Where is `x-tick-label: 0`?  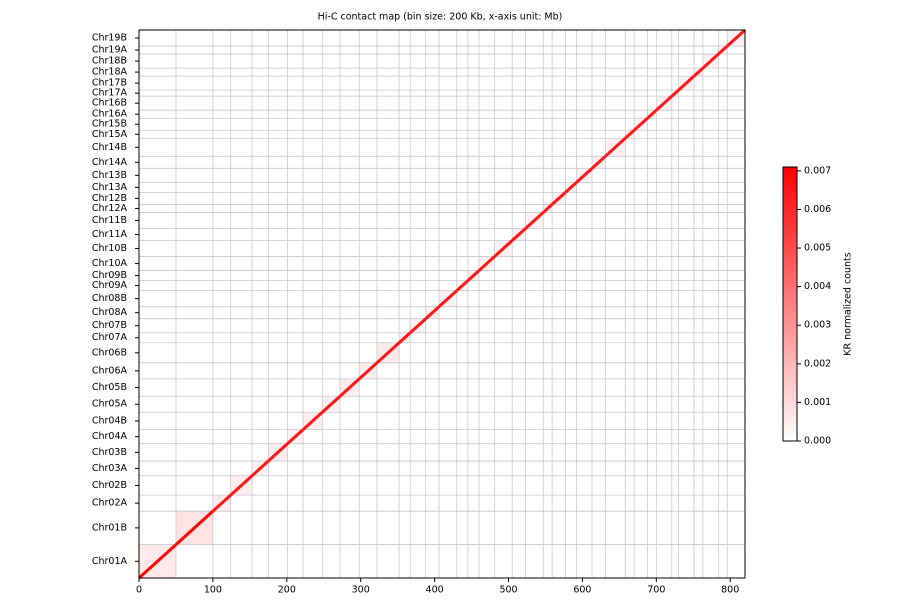
x-tick-label: 0 is located at coordinates (139, 590).